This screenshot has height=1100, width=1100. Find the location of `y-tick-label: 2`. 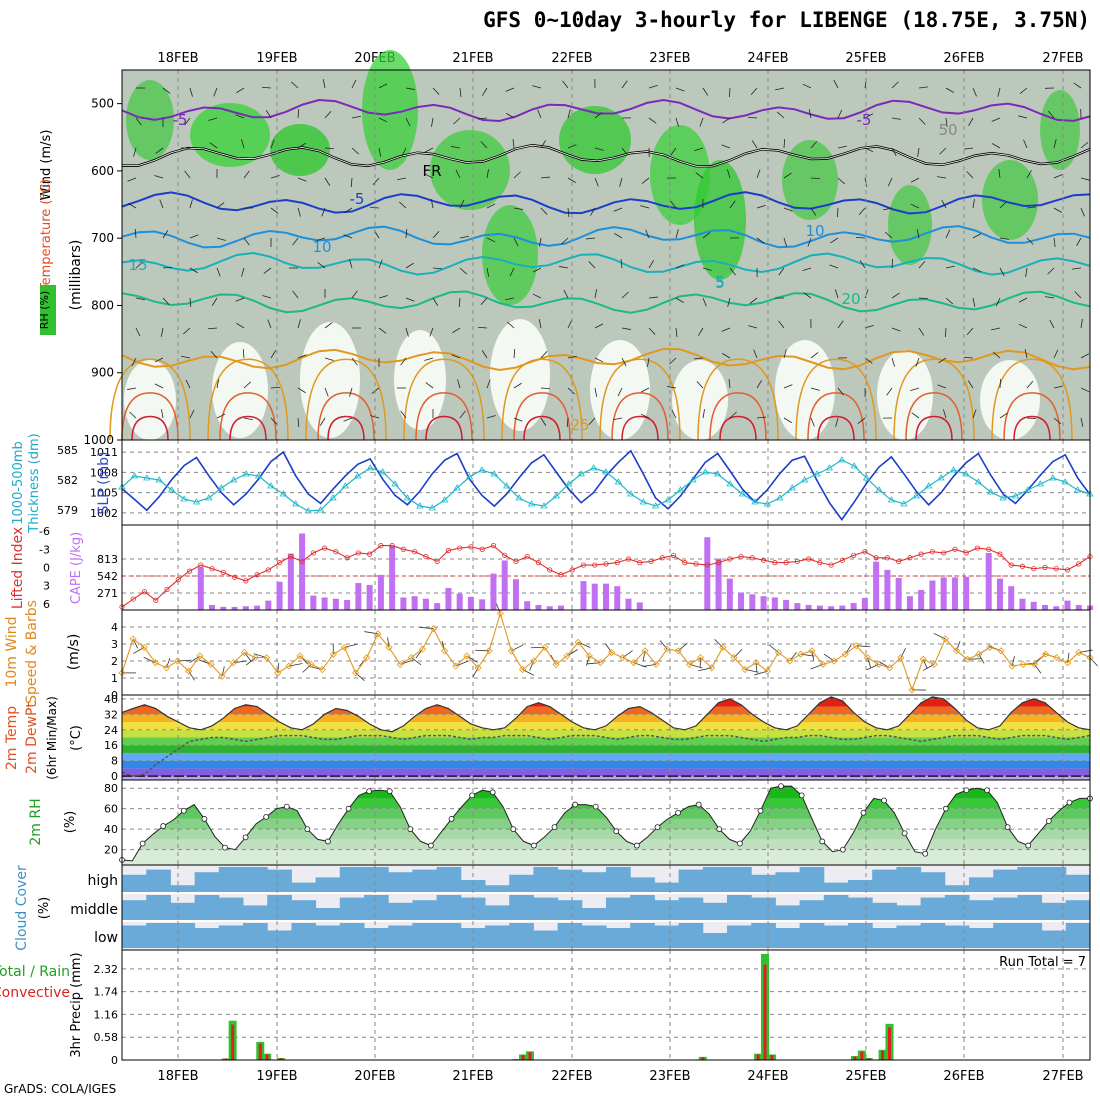

y-tick-label: 2 is located at coordinates (114, 661).